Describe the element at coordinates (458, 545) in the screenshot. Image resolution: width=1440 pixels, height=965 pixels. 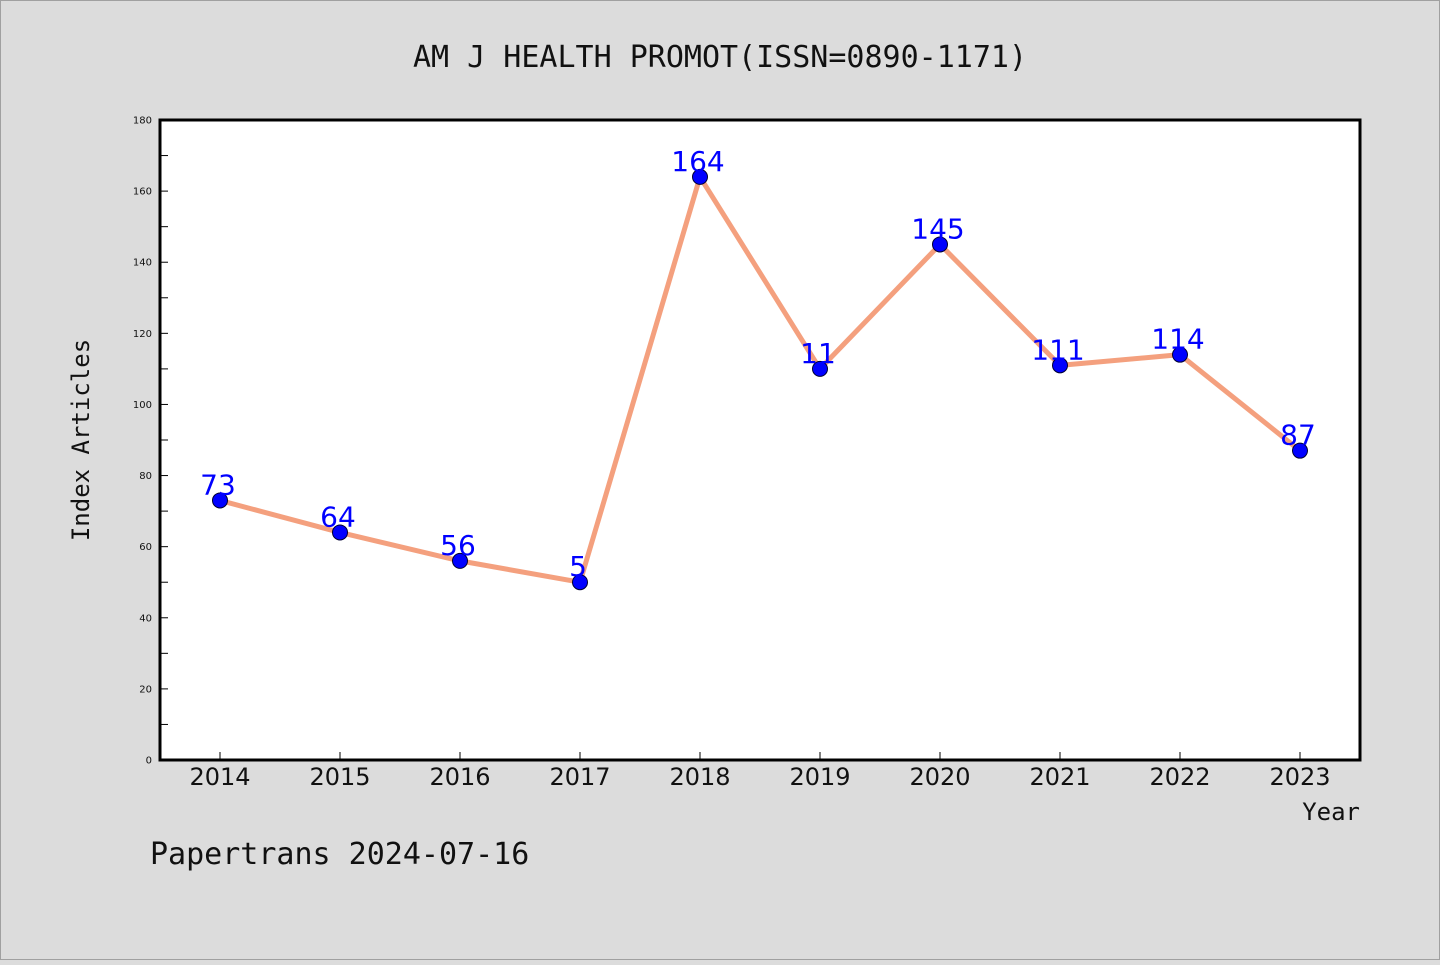
I see `data-label: 56` at that location.